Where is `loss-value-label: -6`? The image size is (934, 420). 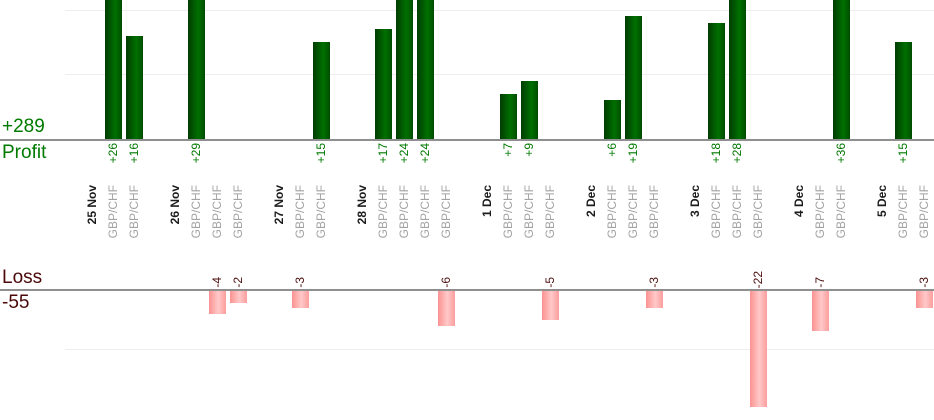
loss-value-label: -6 is located at coordinates (446, 282).